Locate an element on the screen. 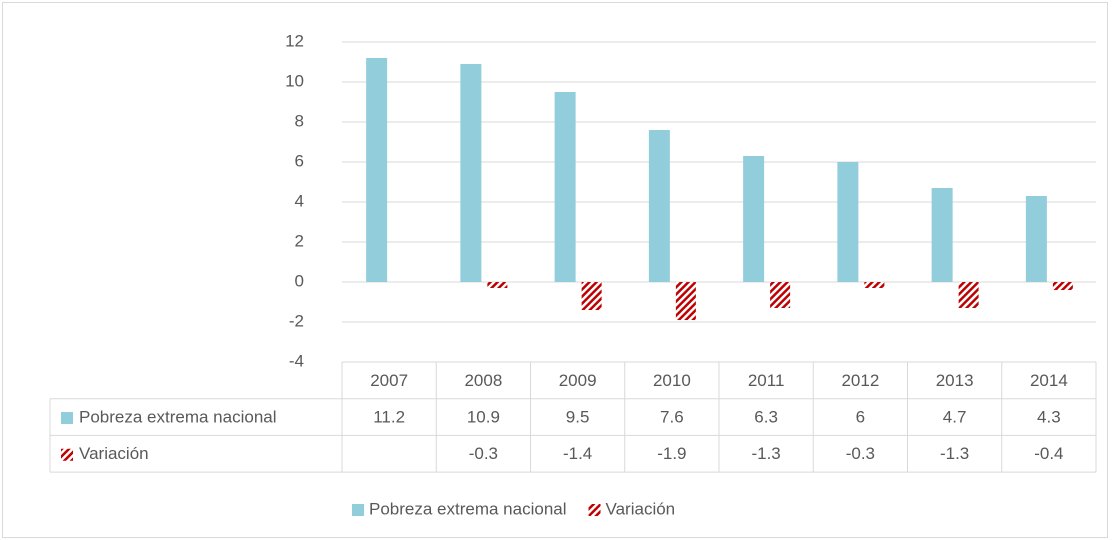 Image resolution: width=1112 pixels, height=540 pixels. x-tick-label: 2014 is located at coordinates (1049, 380).